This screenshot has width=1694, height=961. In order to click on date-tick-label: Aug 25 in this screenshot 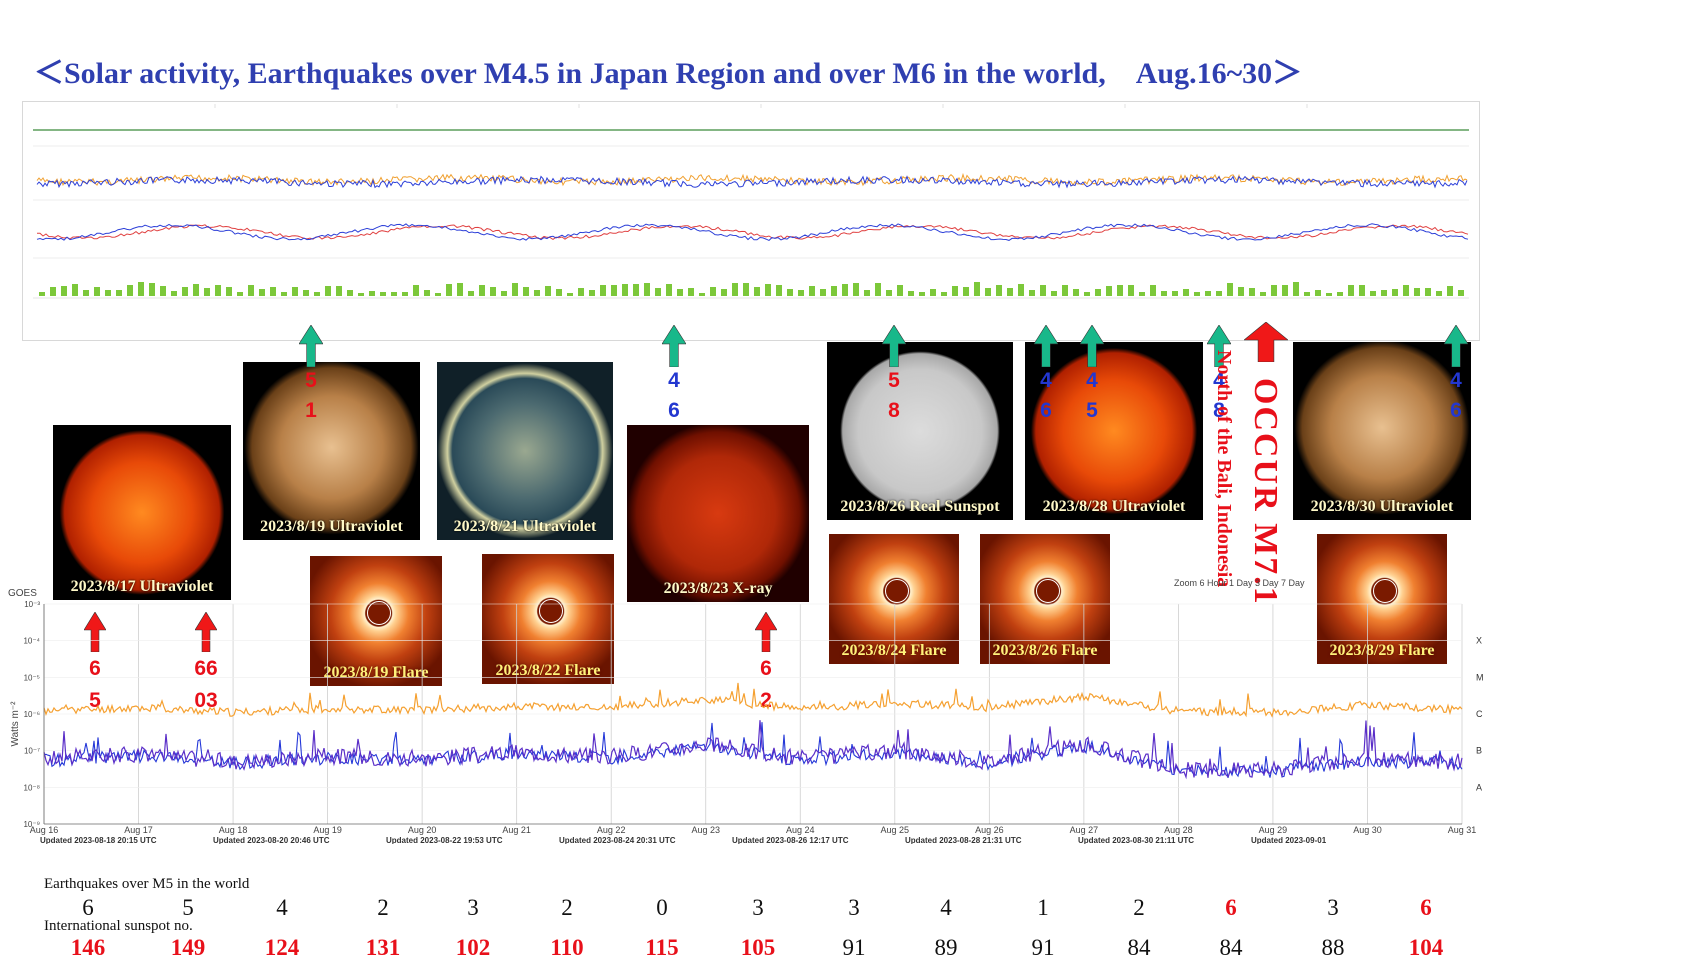, I will do `click(895, 830)`.